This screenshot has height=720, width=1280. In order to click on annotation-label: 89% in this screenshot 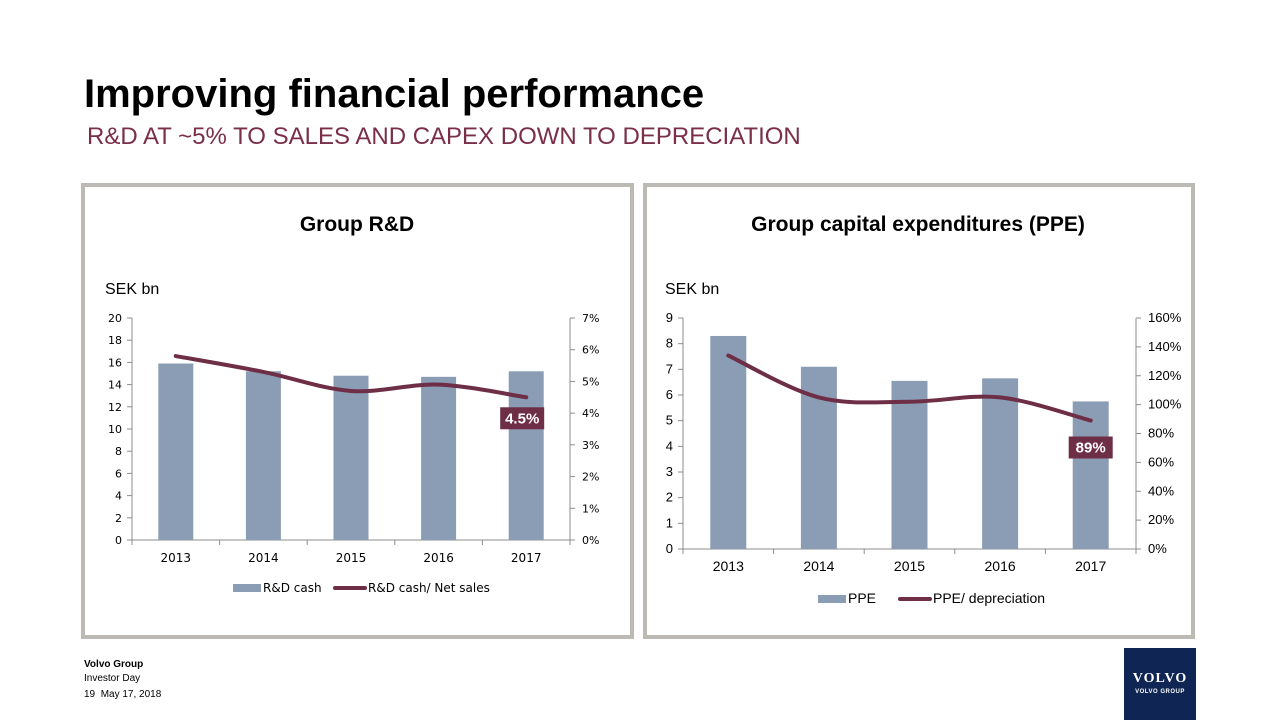, I will do `click(1091, 448)`.